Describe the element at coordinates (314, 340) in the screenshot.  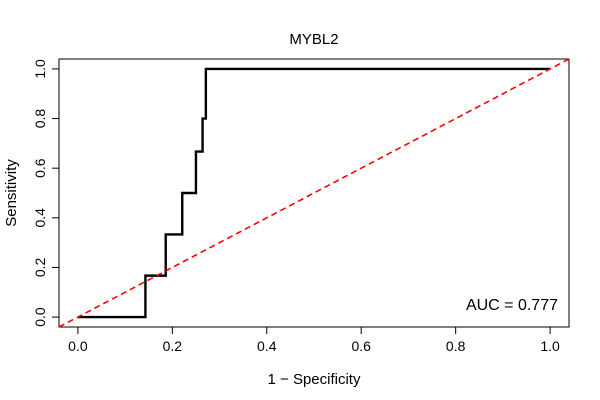
I see `x-axis: 0.0 0.2 0.4 0.6 0.8 1.0` at that location.